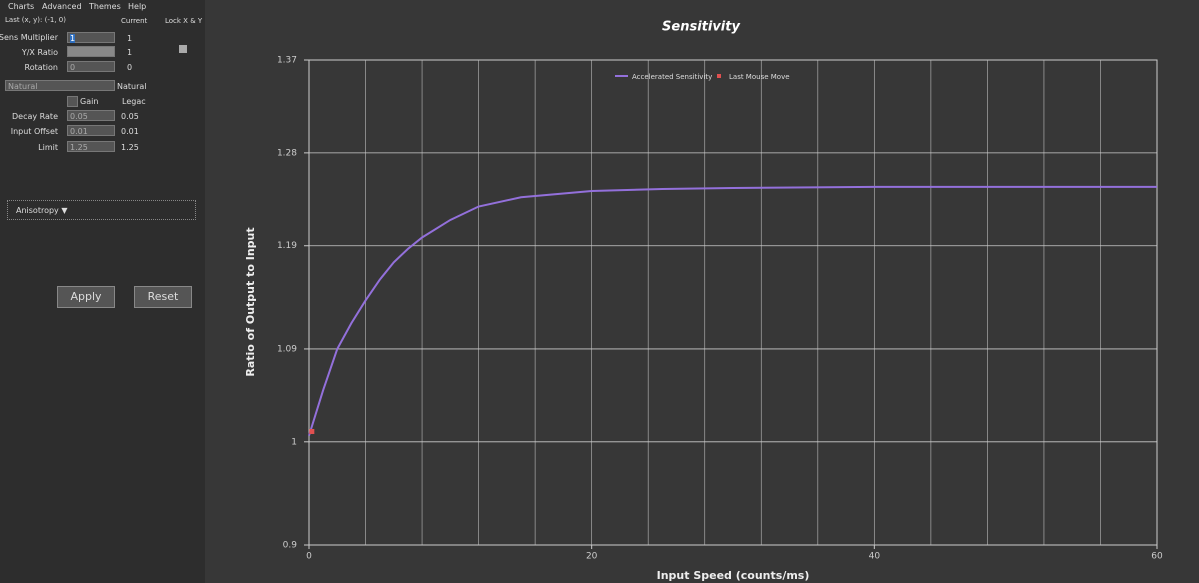 Image resolution: width=1199 pixels, height=583 pixels. Describe the element at coordinates (91, 130) in the screenshot. I see `param-input: 0.01` at that location.